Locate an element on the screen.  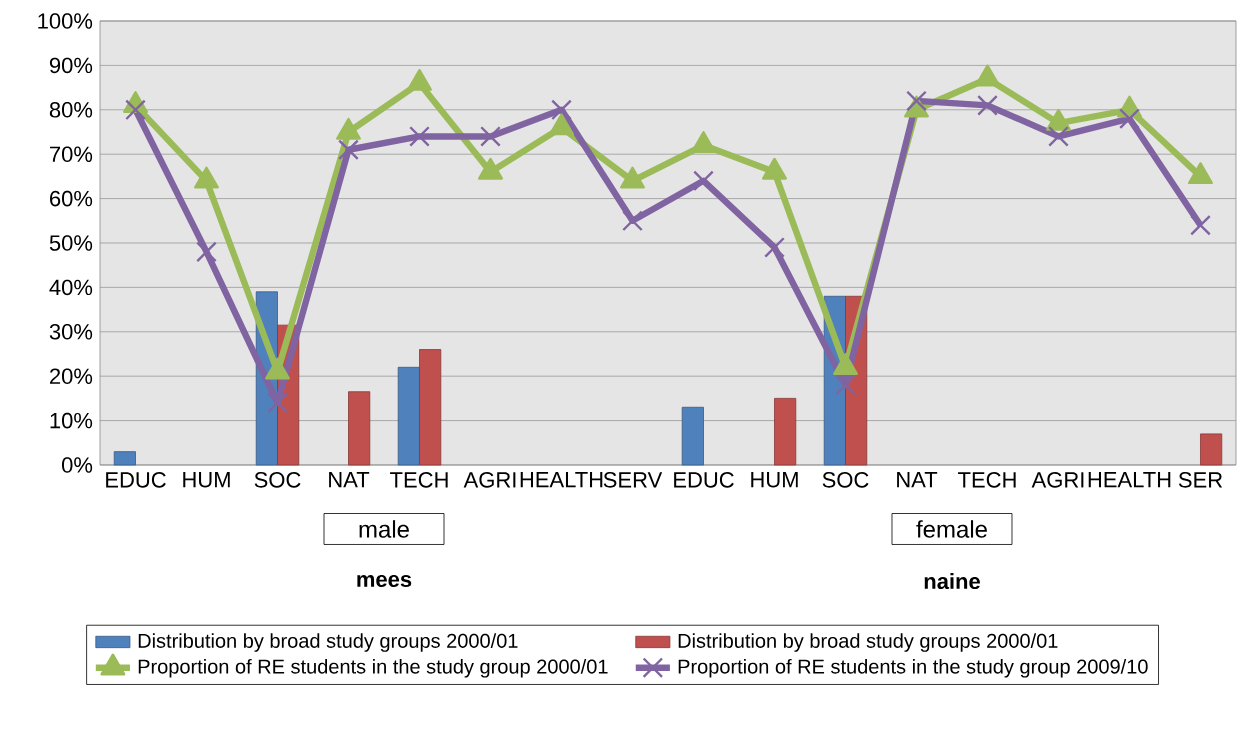
text: female is located at coordinates (951, 529).